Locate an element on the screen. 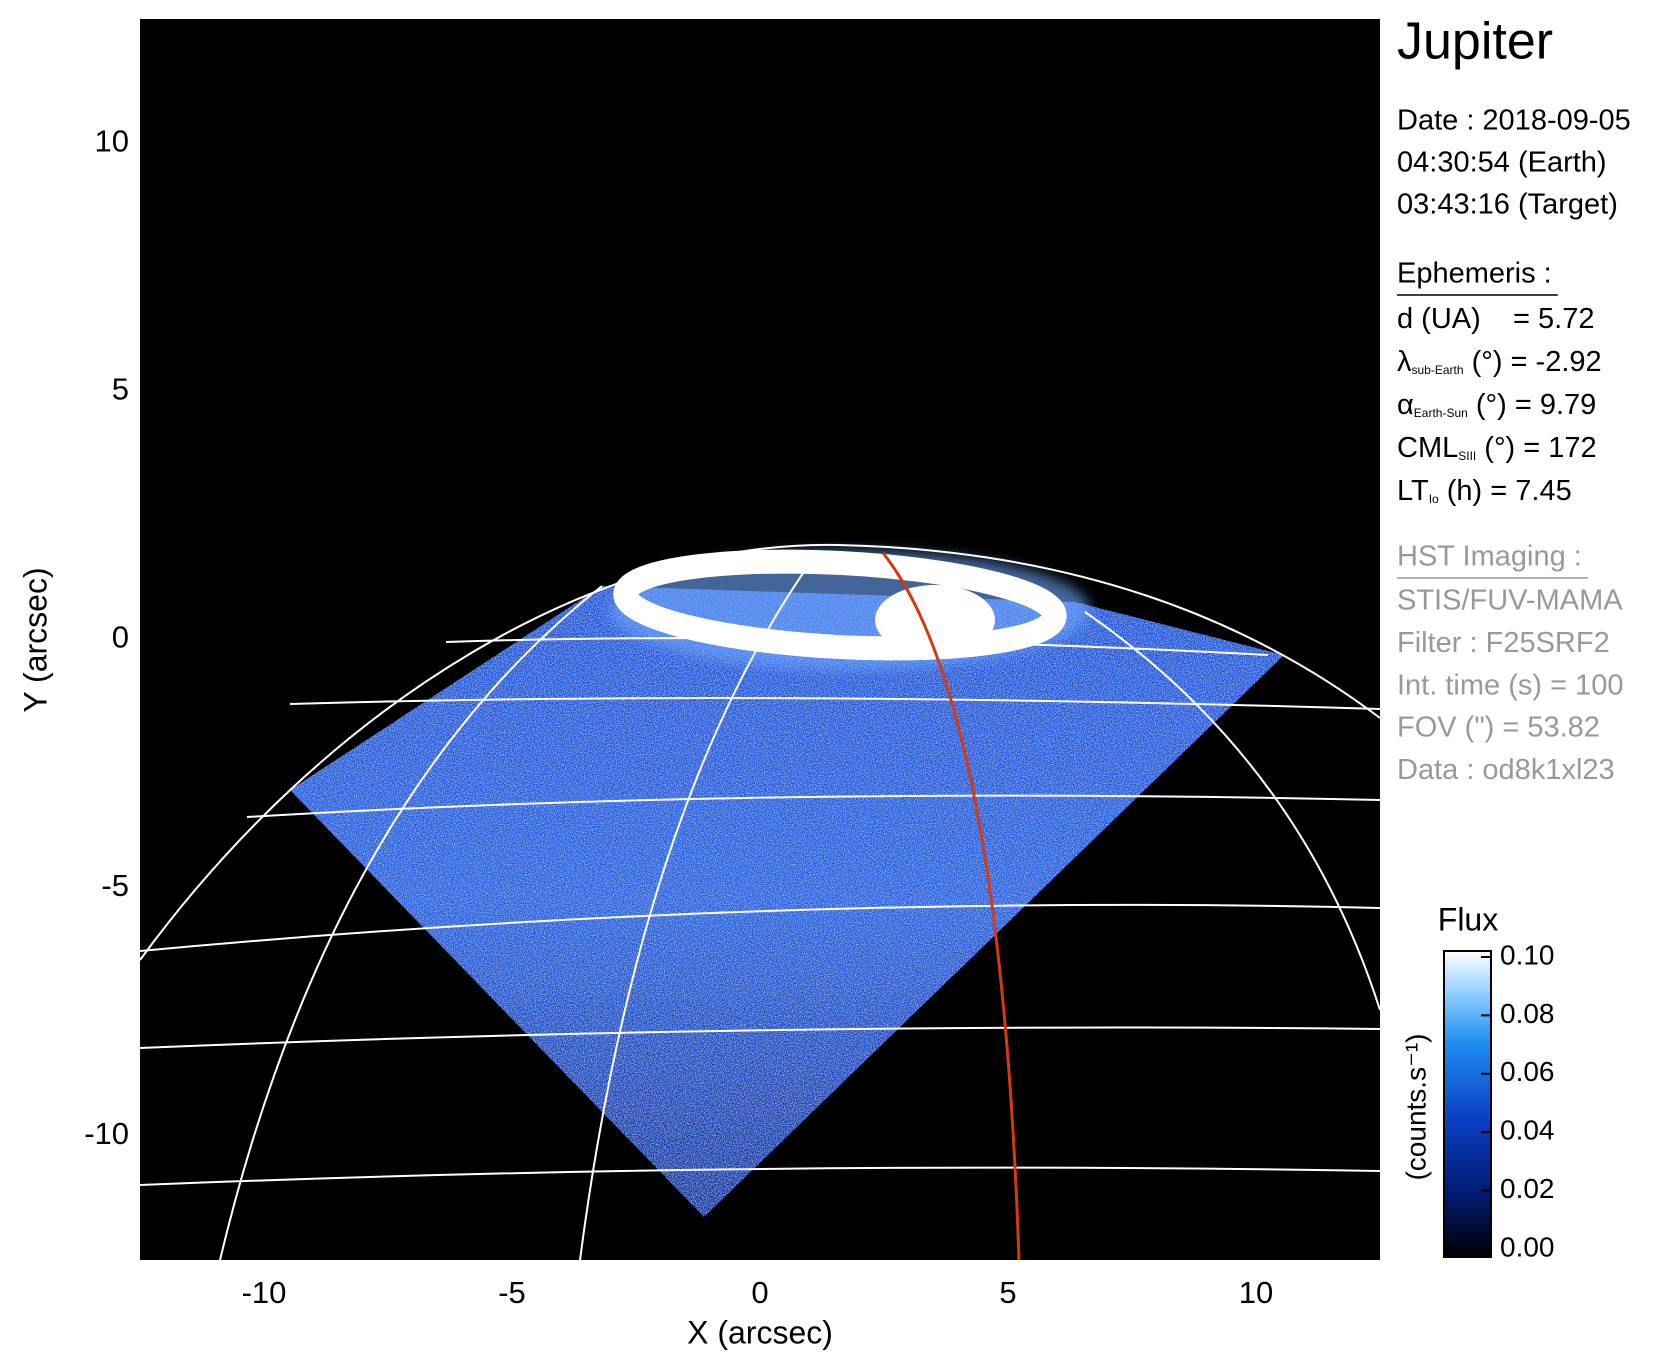 This screenshot has height=1367, width=1676. section-title: Ephemeris : is located at coordinates (1474, 274).